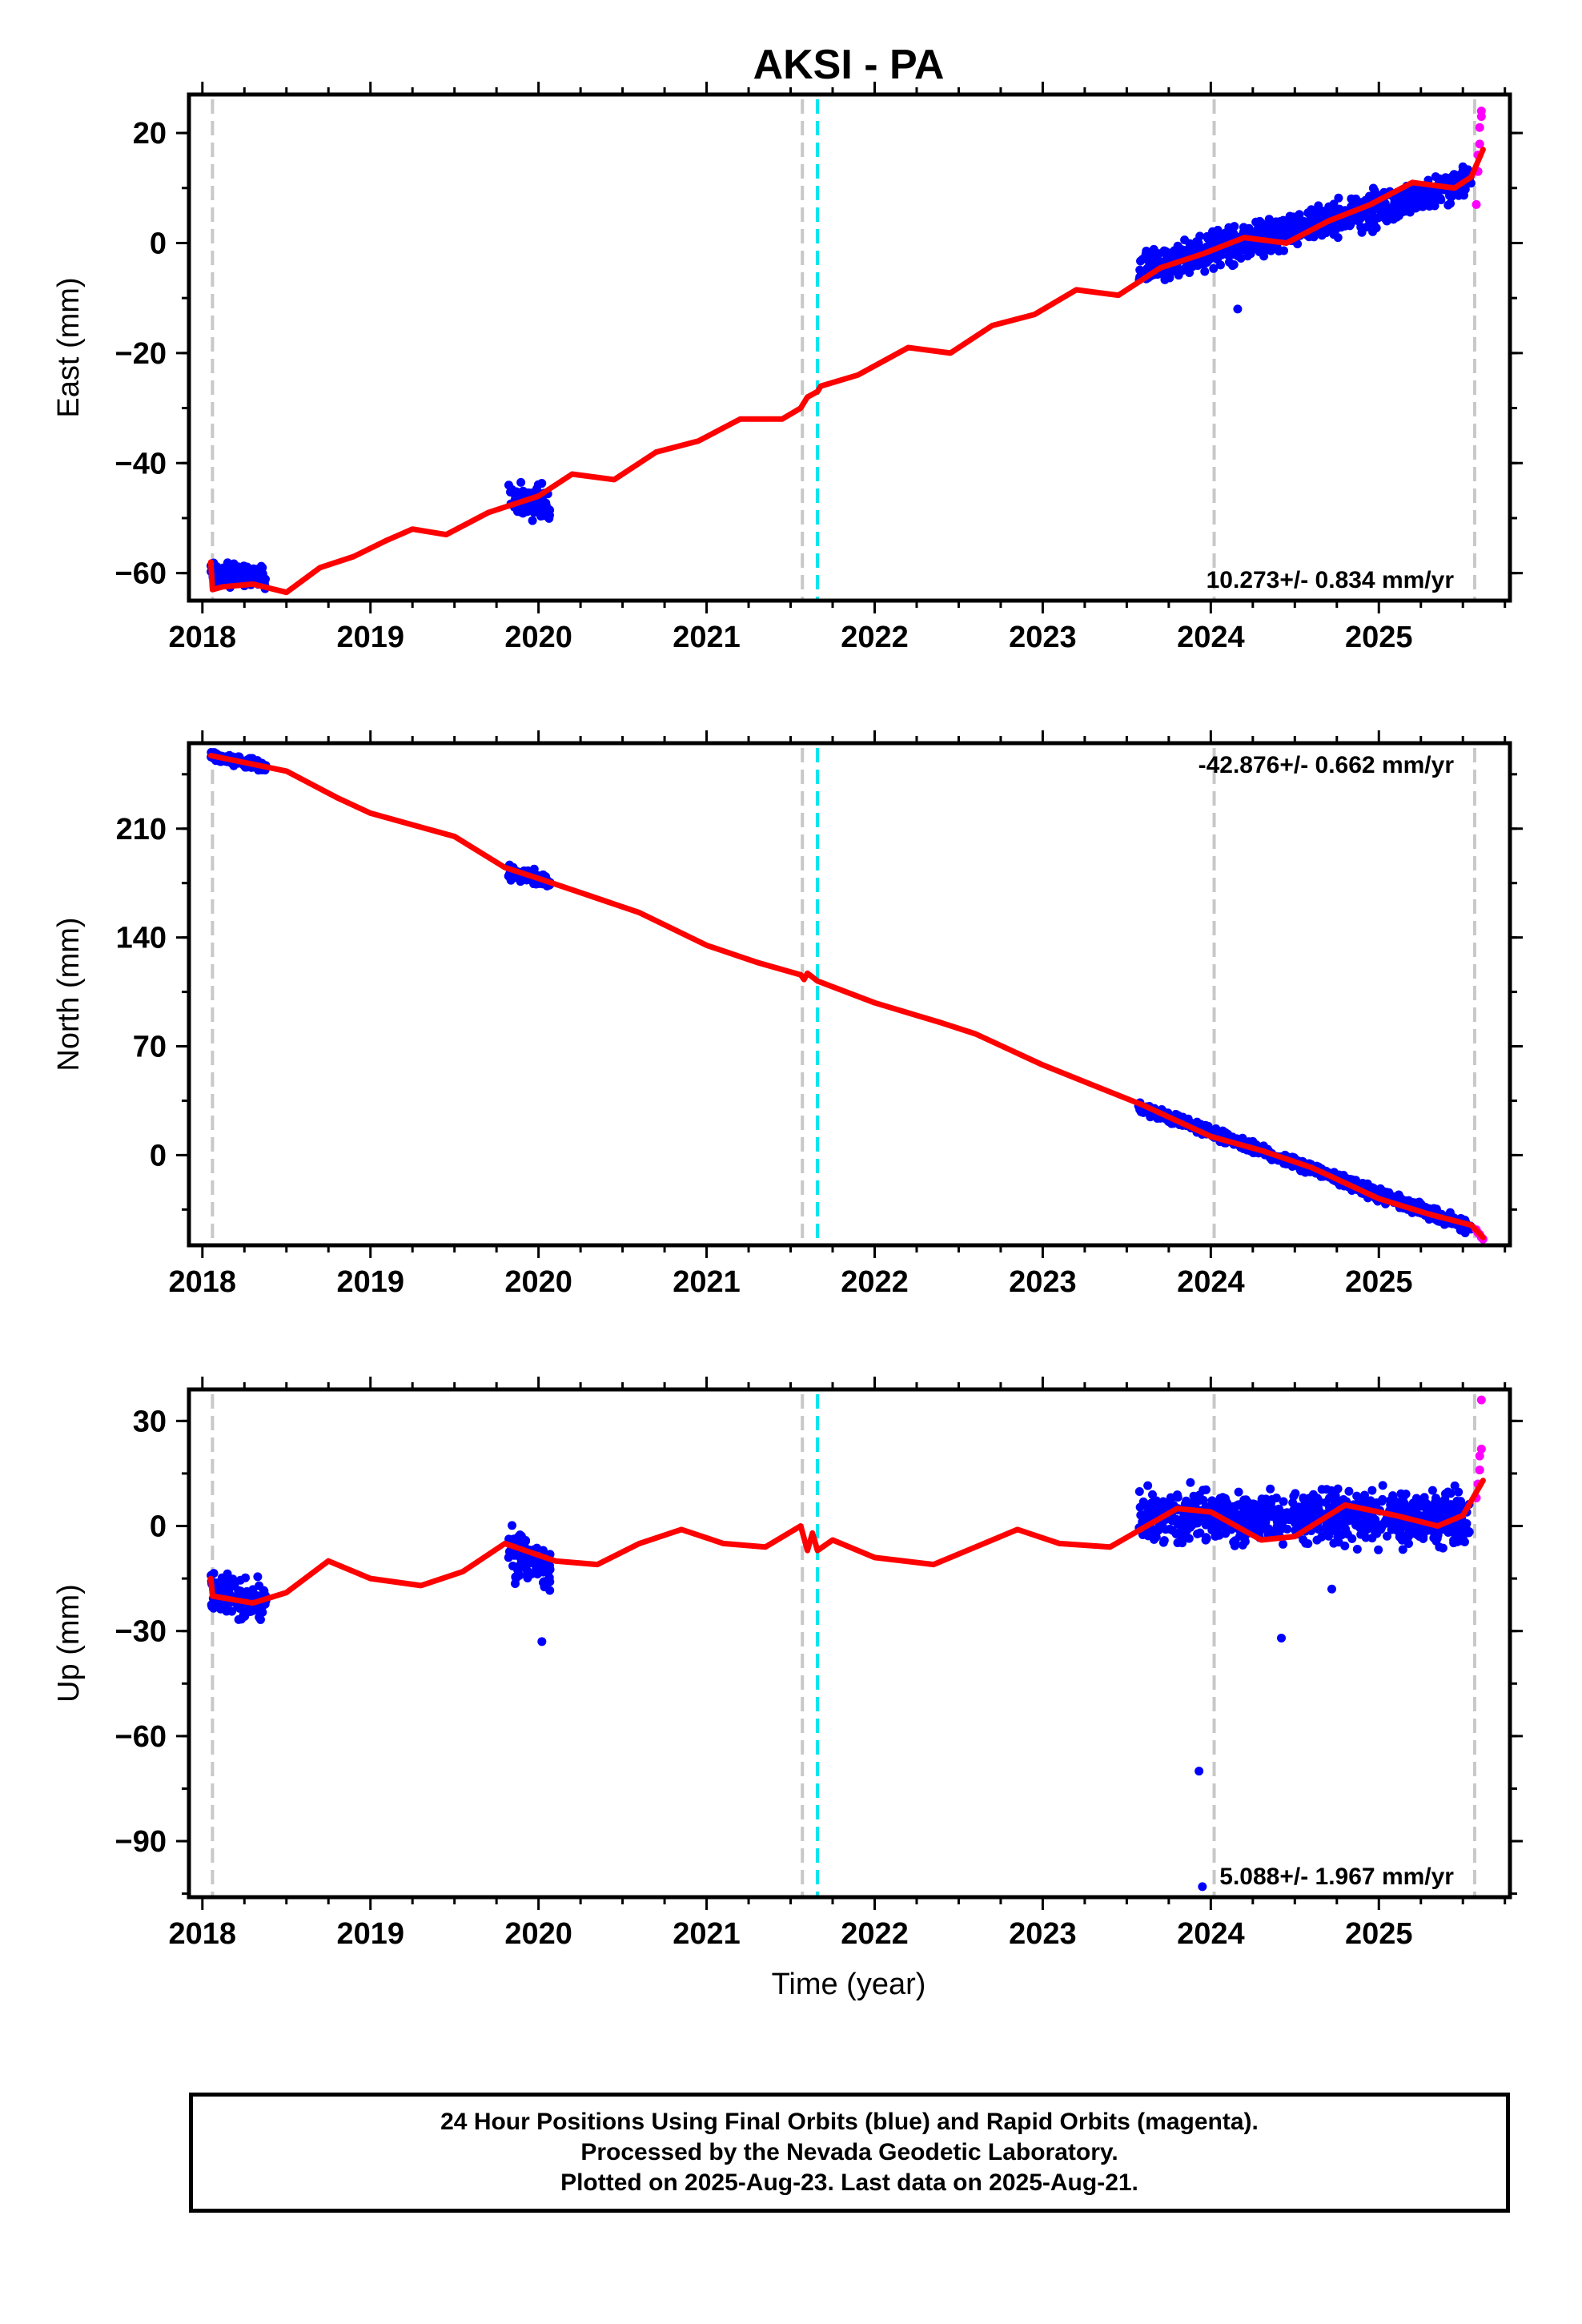  I want to click on x-axis-label: Time (year), so click(849, 1984).